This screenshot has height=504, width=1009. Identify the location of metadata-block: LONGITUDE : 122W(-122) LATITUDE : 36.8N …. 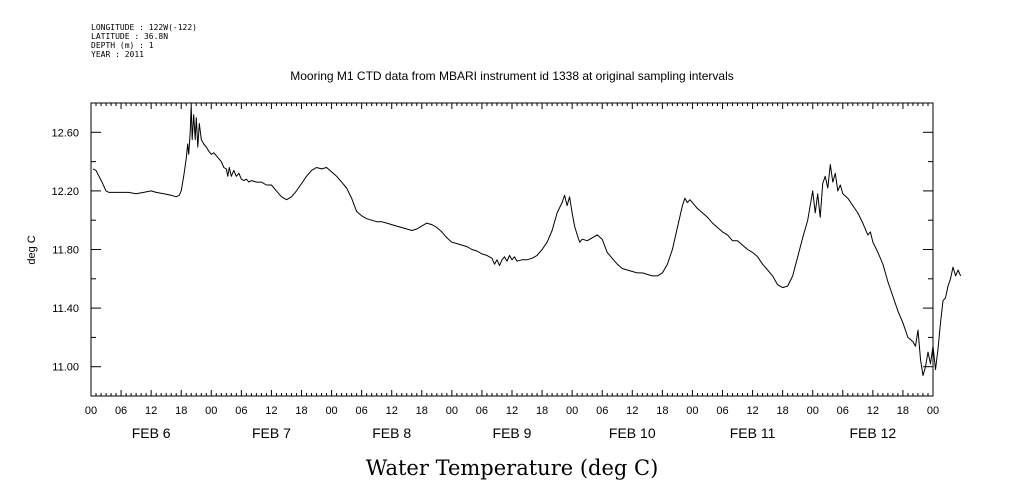
(144, 41).